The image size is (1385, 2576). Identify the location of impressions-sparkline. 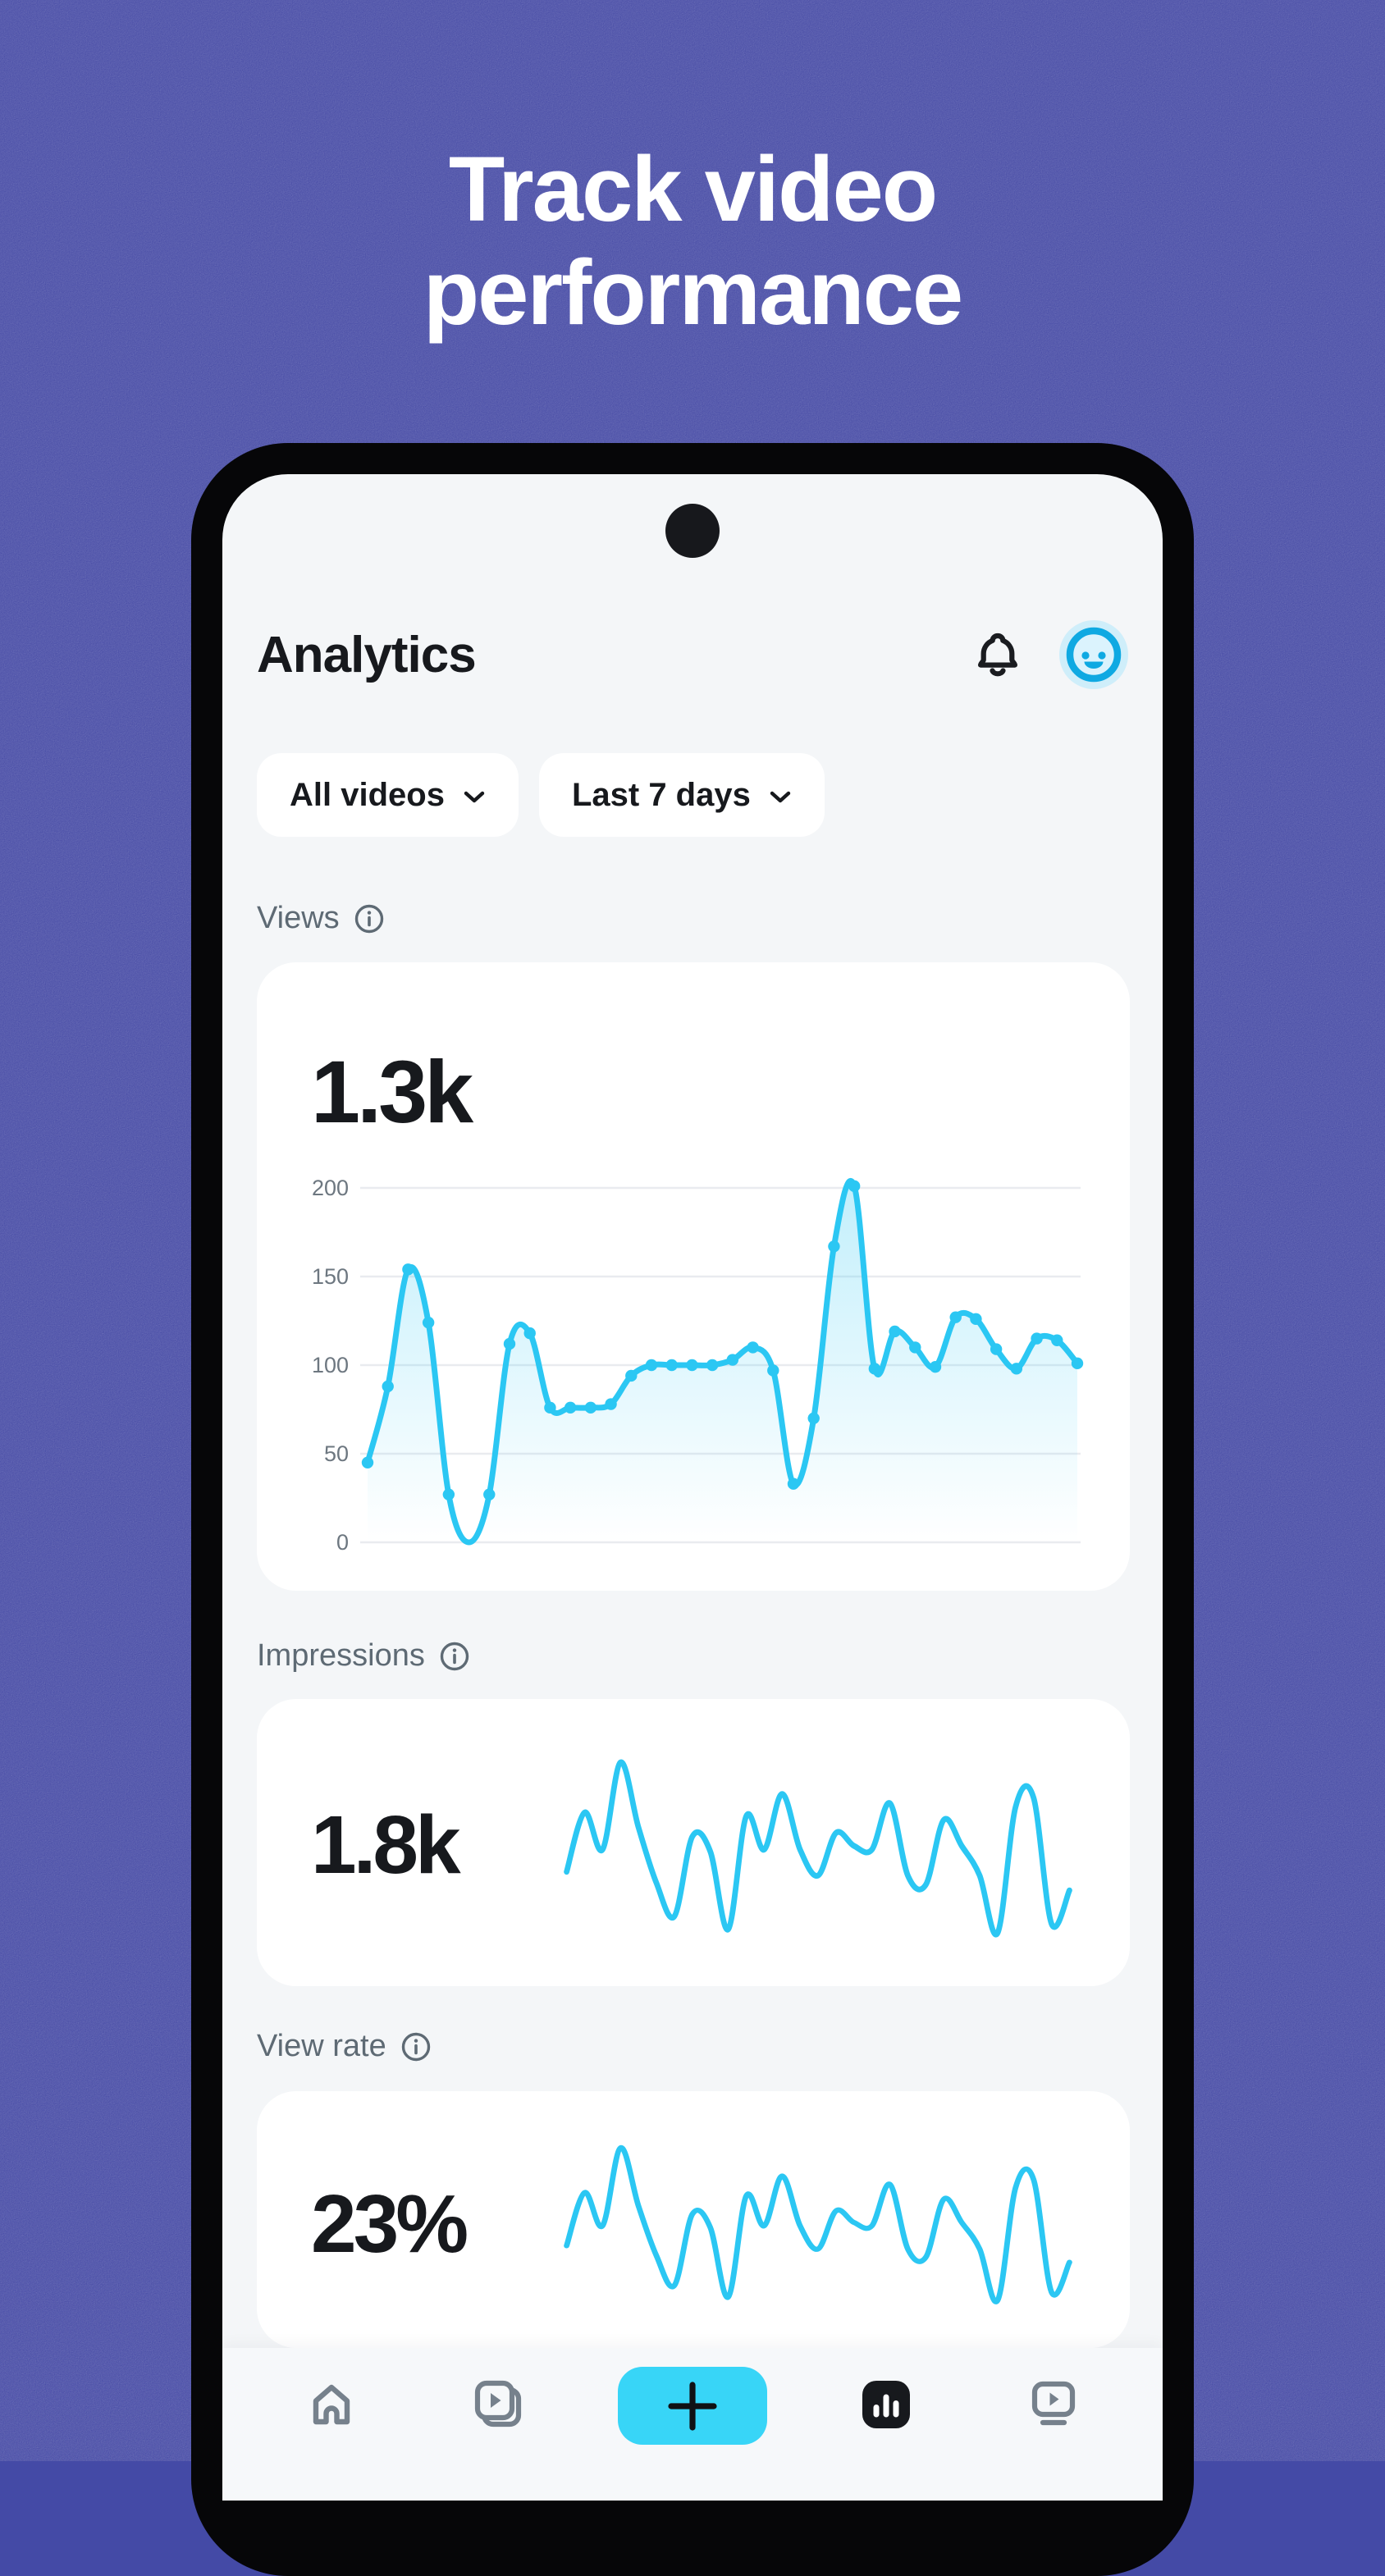
(818, 1849).